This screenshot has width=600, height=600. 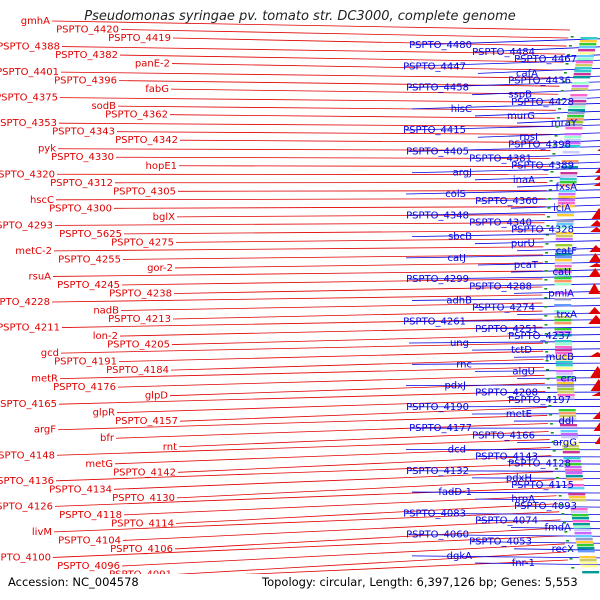 I want to click on right-gene-label: ung, so click(x=459, y=343).